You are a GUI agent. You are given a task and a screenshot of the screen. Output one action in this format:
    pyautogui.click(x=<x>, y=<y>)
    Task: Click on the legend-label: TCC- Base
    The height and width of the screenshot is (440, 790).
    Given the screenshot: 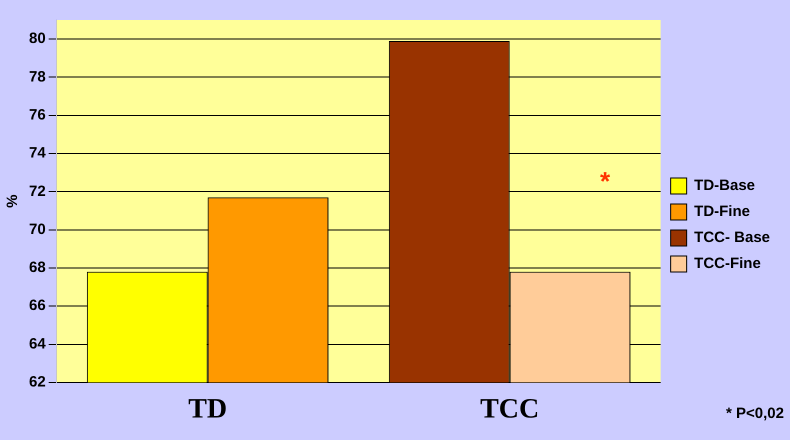 What is the action you would take?
    pyautogui.click(x=732, y=237)
    